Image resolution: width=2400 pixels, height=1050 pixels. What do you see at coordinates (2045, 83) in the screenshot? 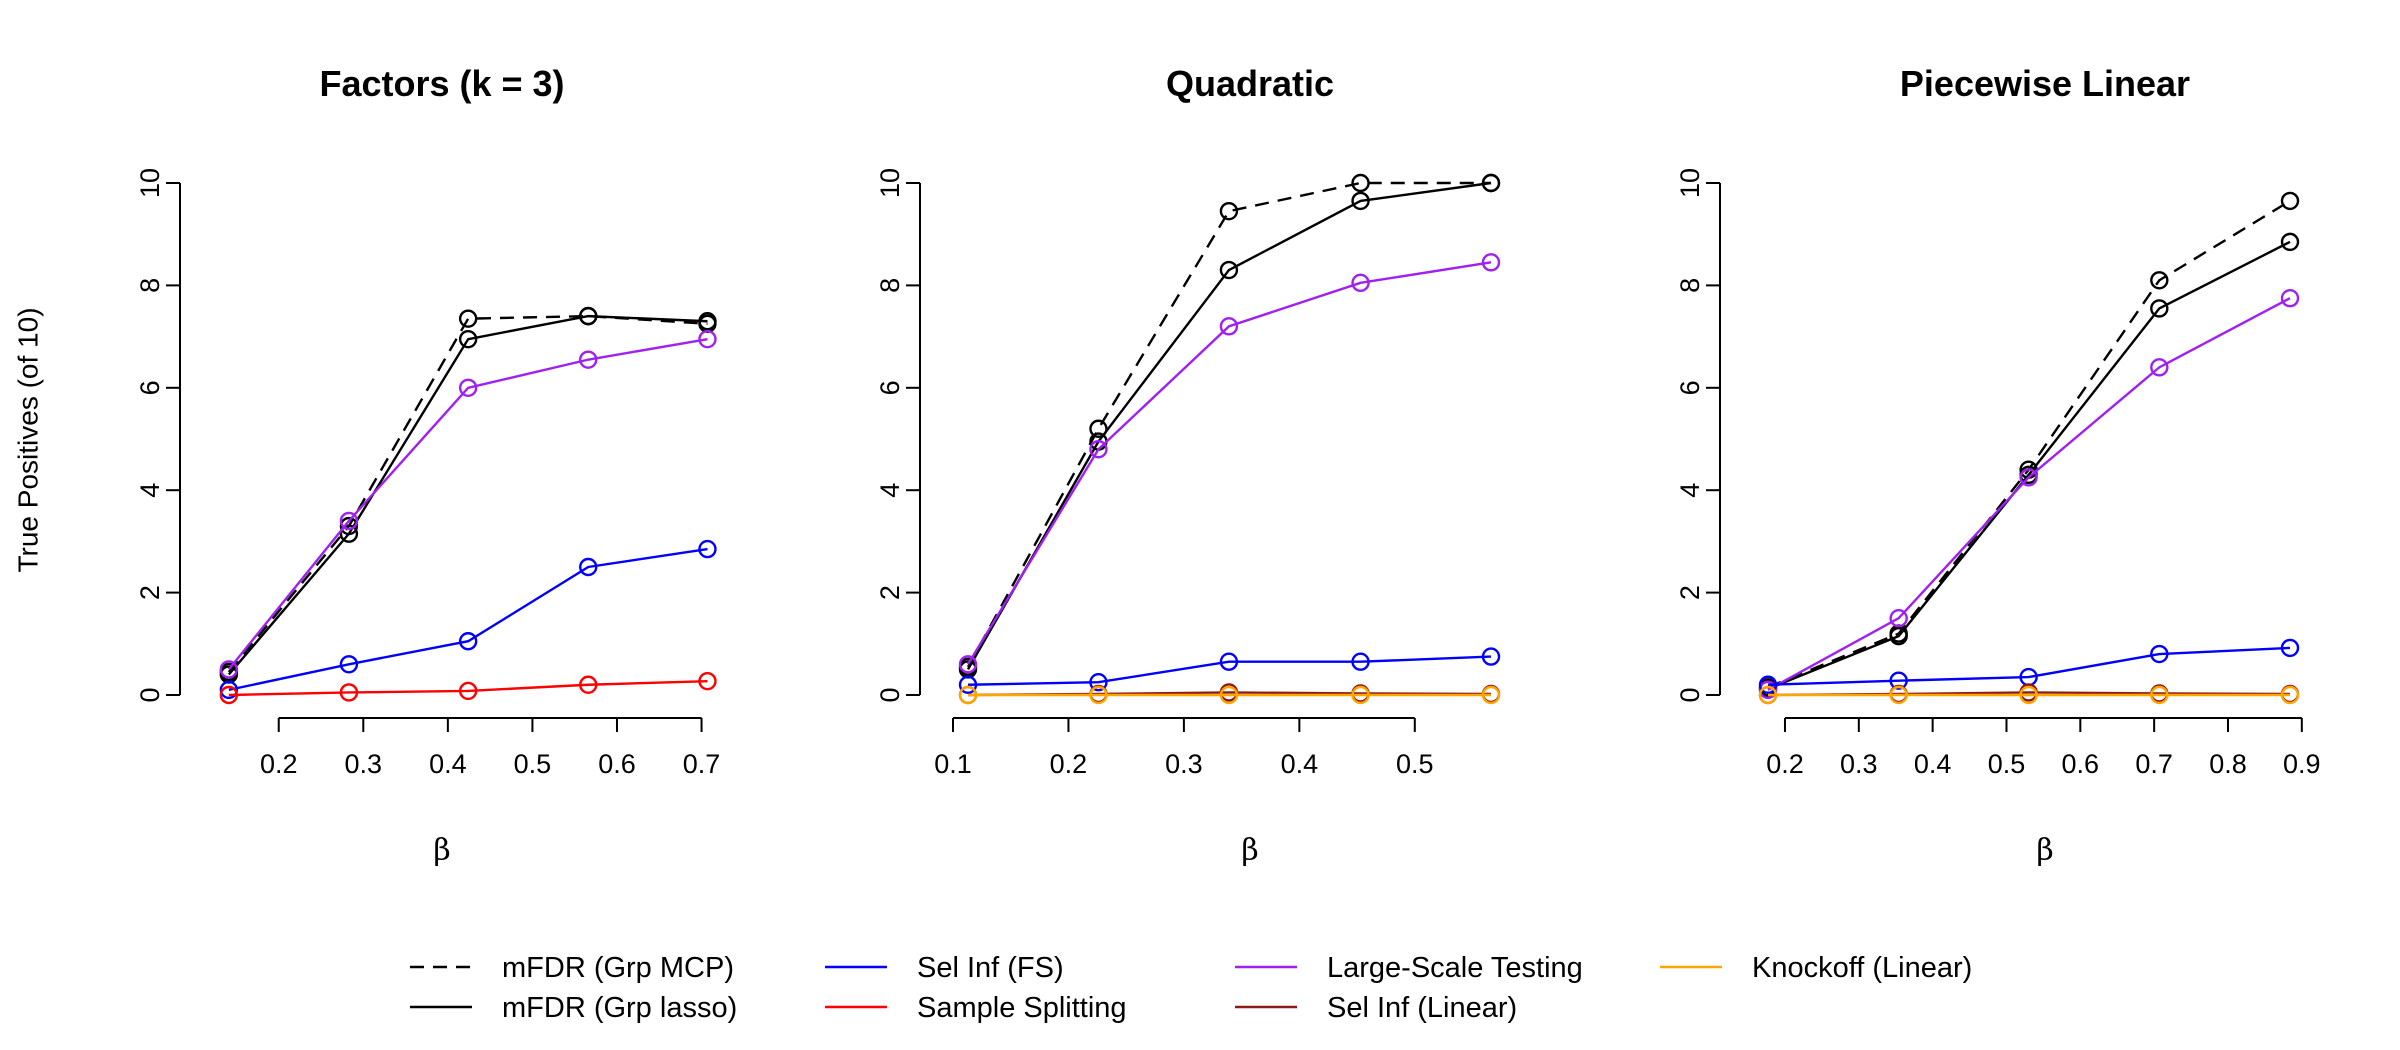
I see `panel-title: Piecewise Linear` at bounding box center [2045, 83].